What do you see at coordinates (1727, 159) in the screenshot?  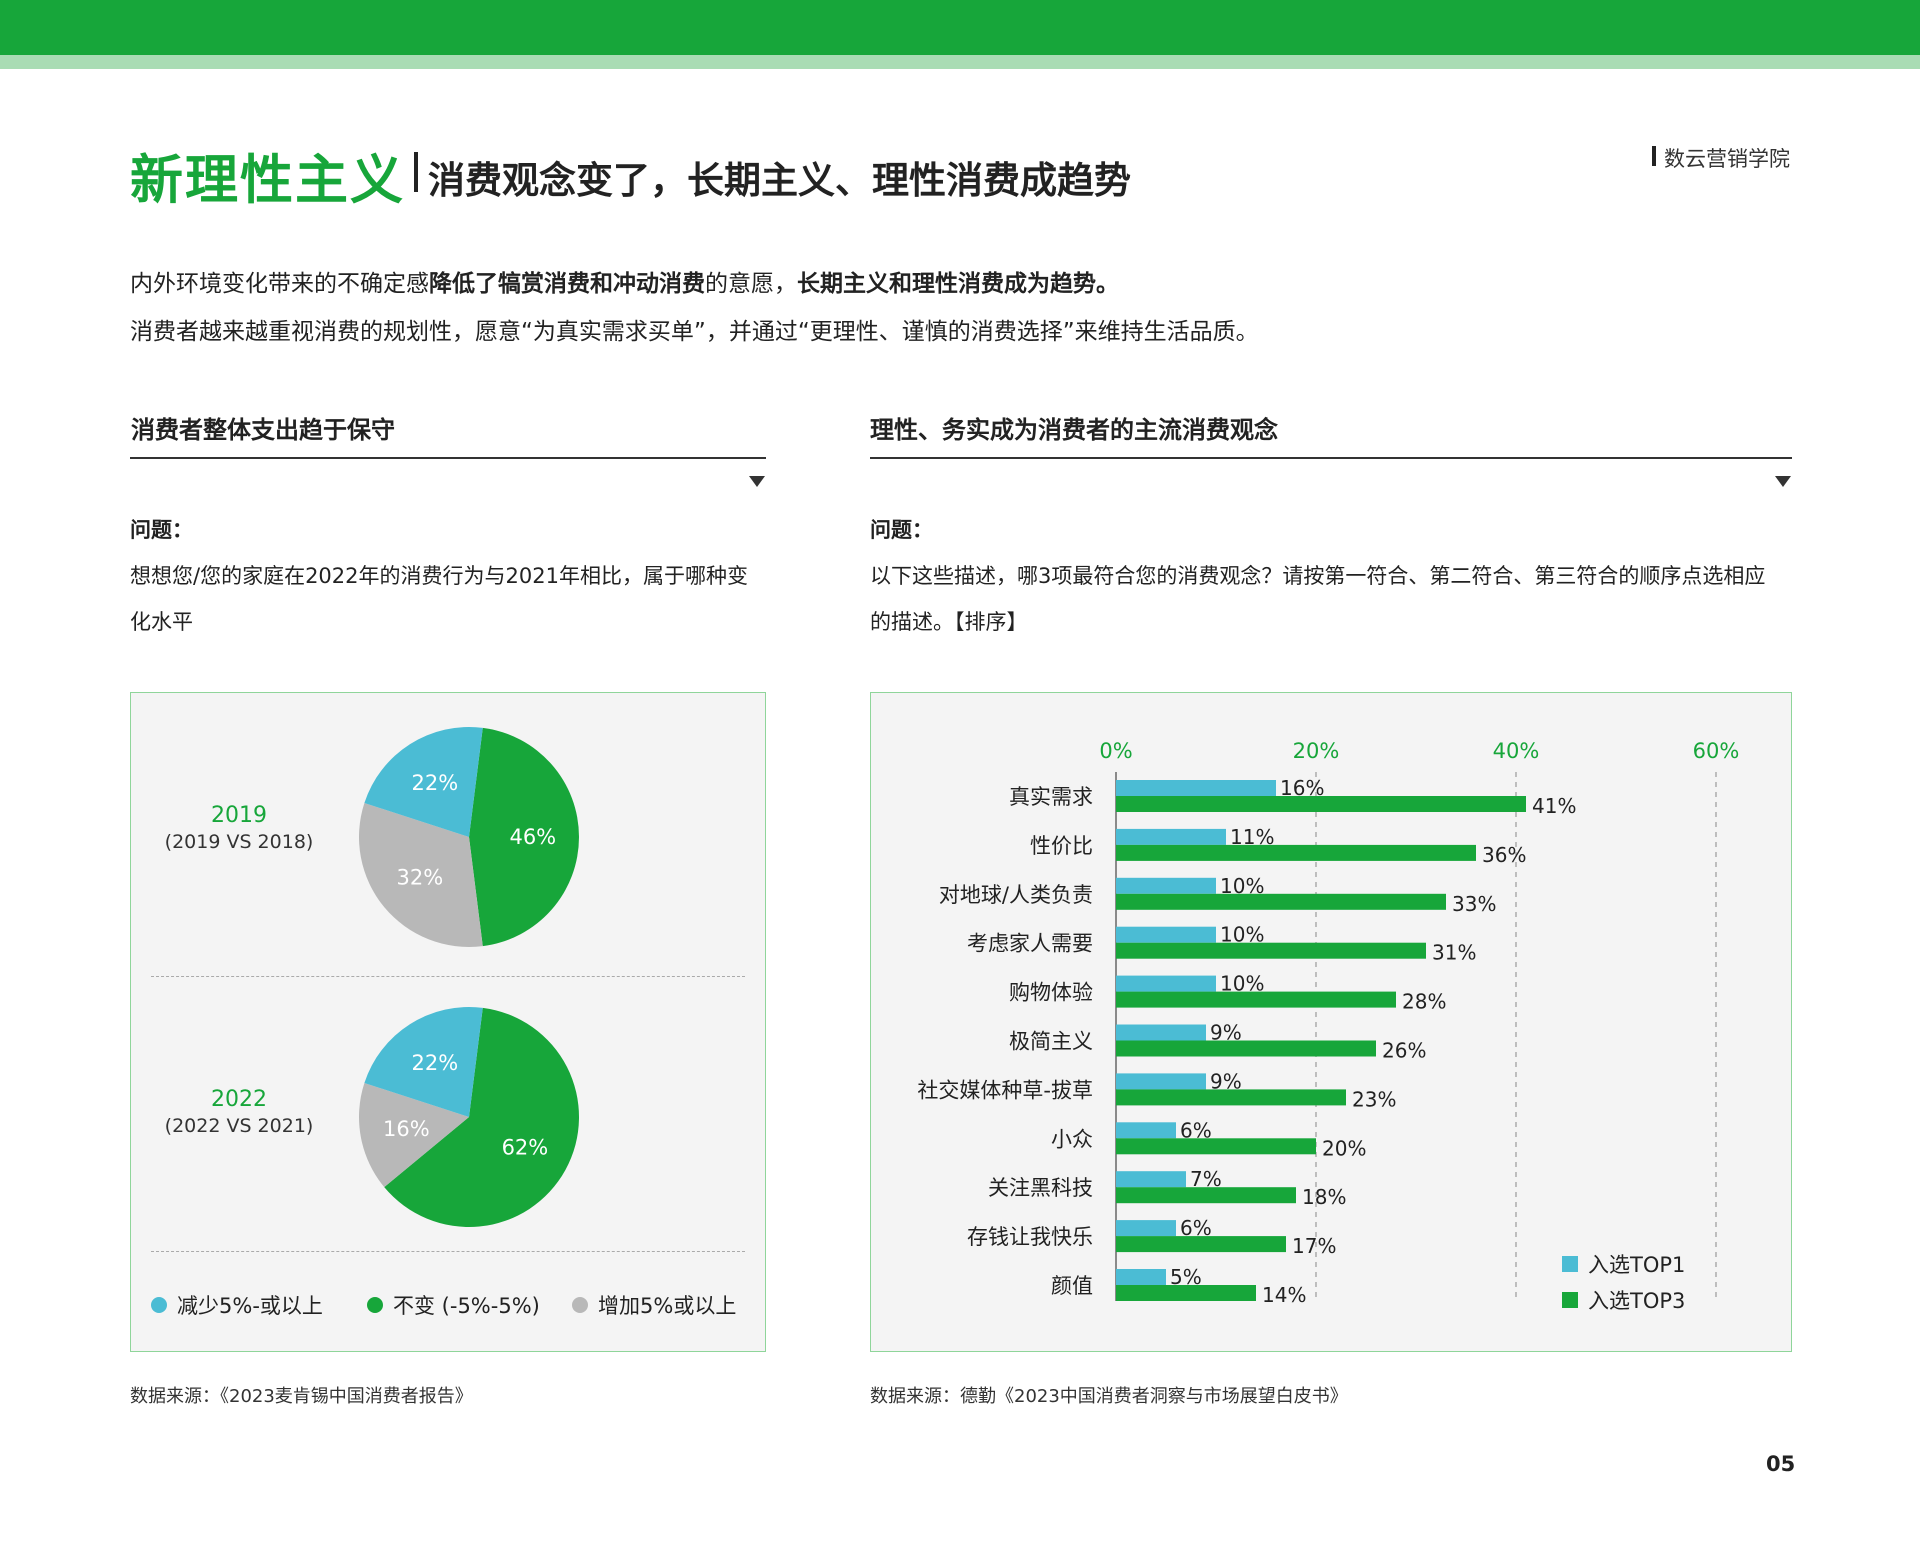 I see `brand-label: 数云营销学院` at bounding box center [1727, 159].